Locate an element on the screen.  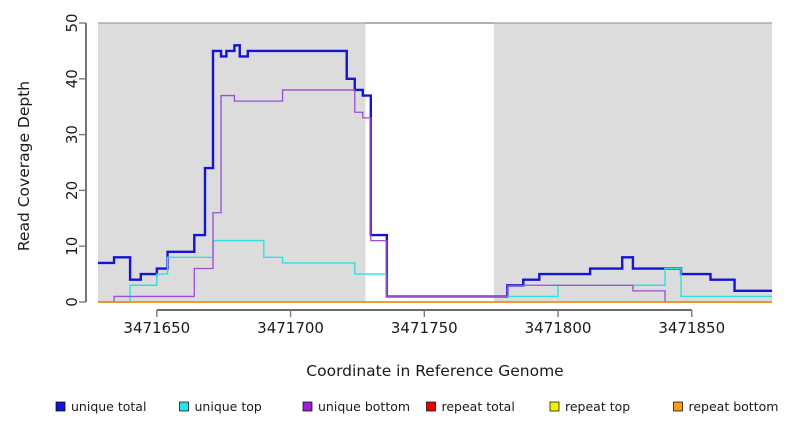
y-tick-label-0: 0 is located at coordinates (72, 302).